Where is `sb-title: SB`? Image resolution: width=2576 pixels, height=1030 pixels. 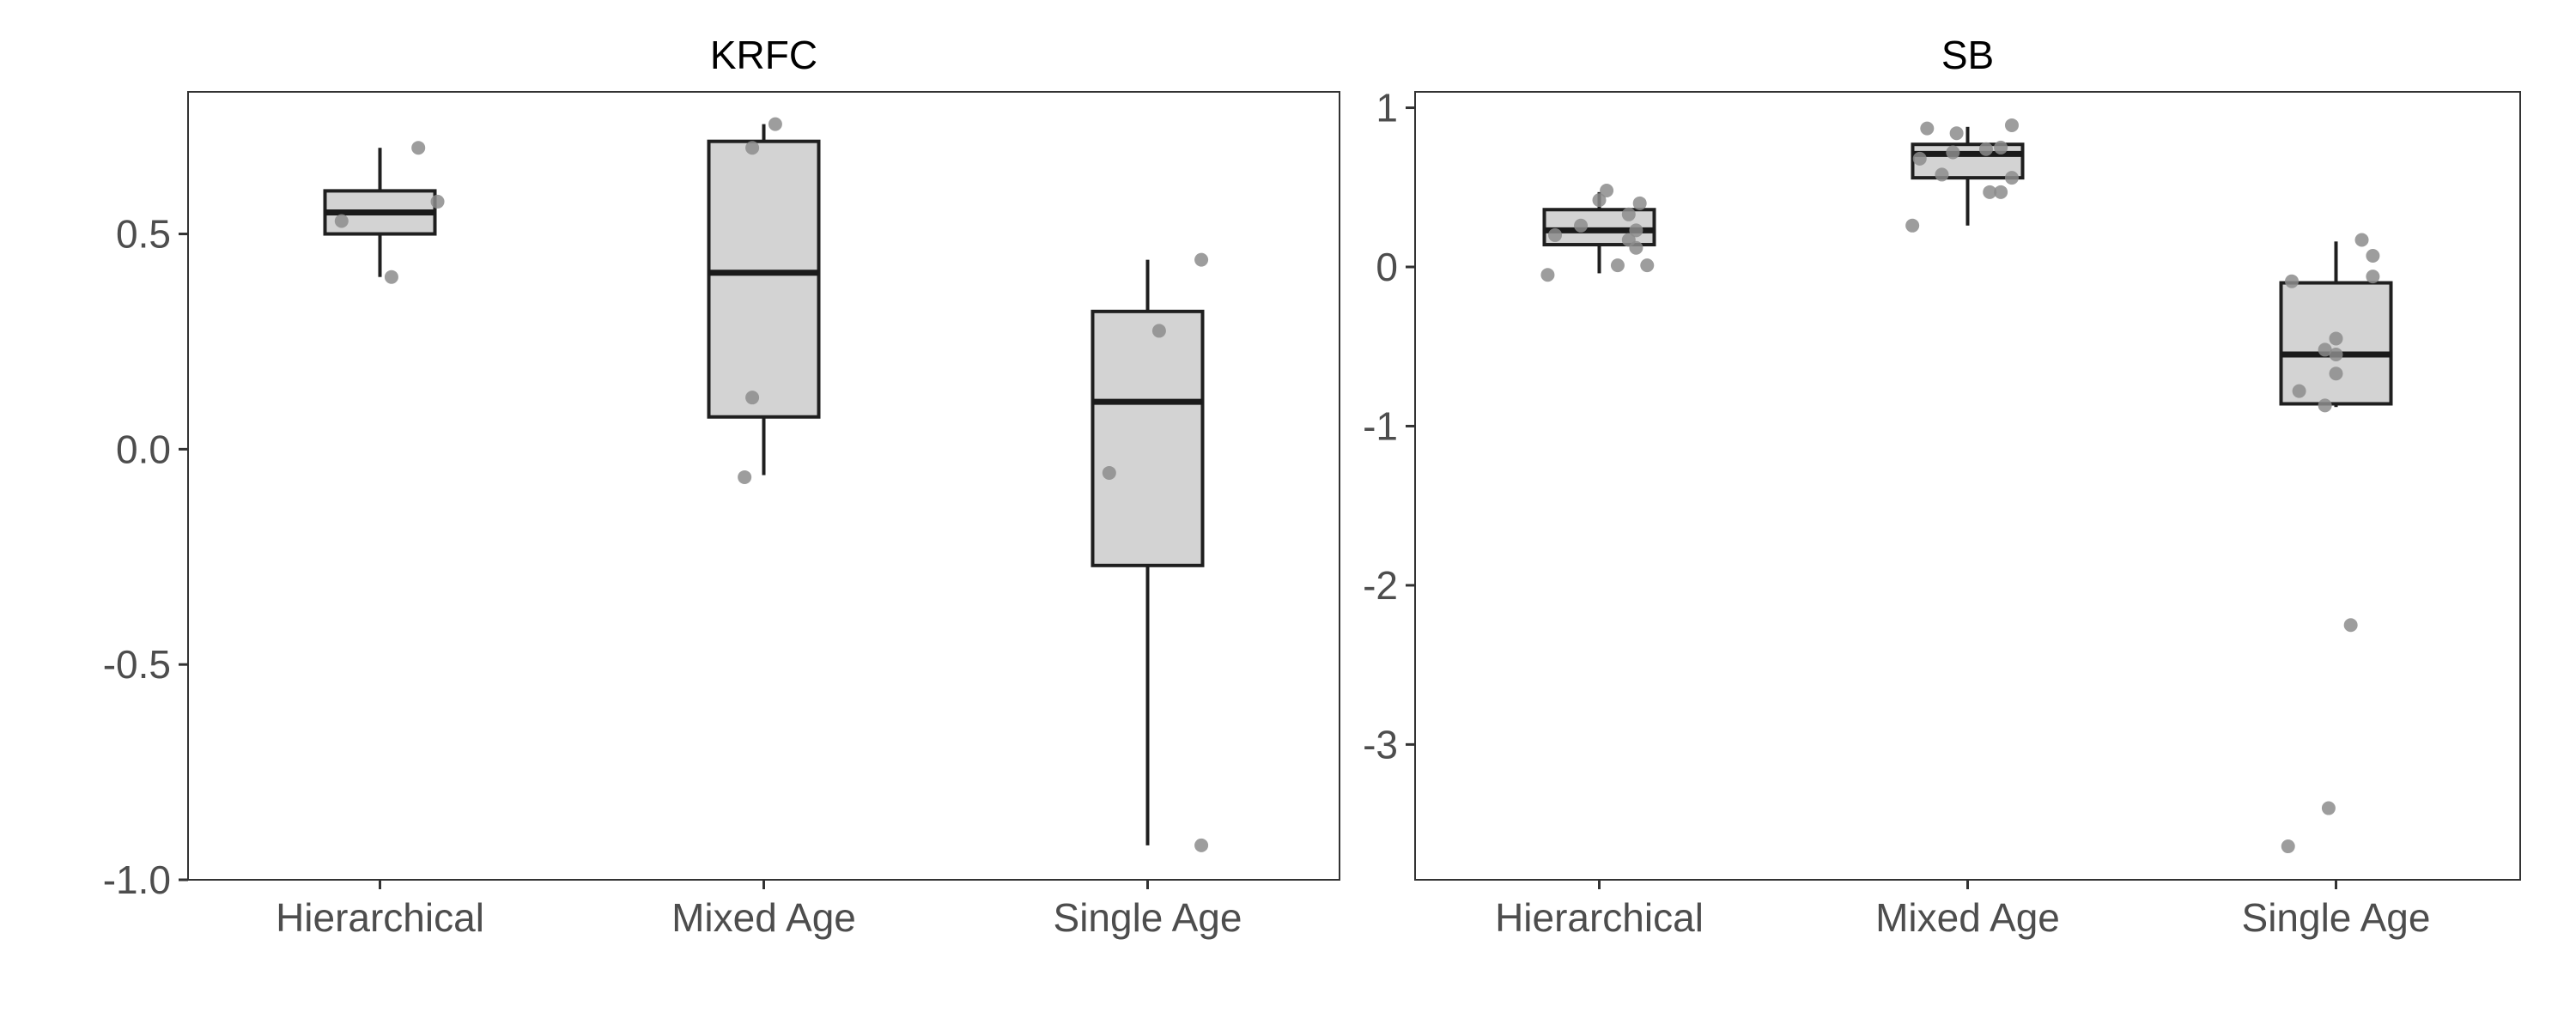 sb-title: SB is located at coordinates (1967, 55).